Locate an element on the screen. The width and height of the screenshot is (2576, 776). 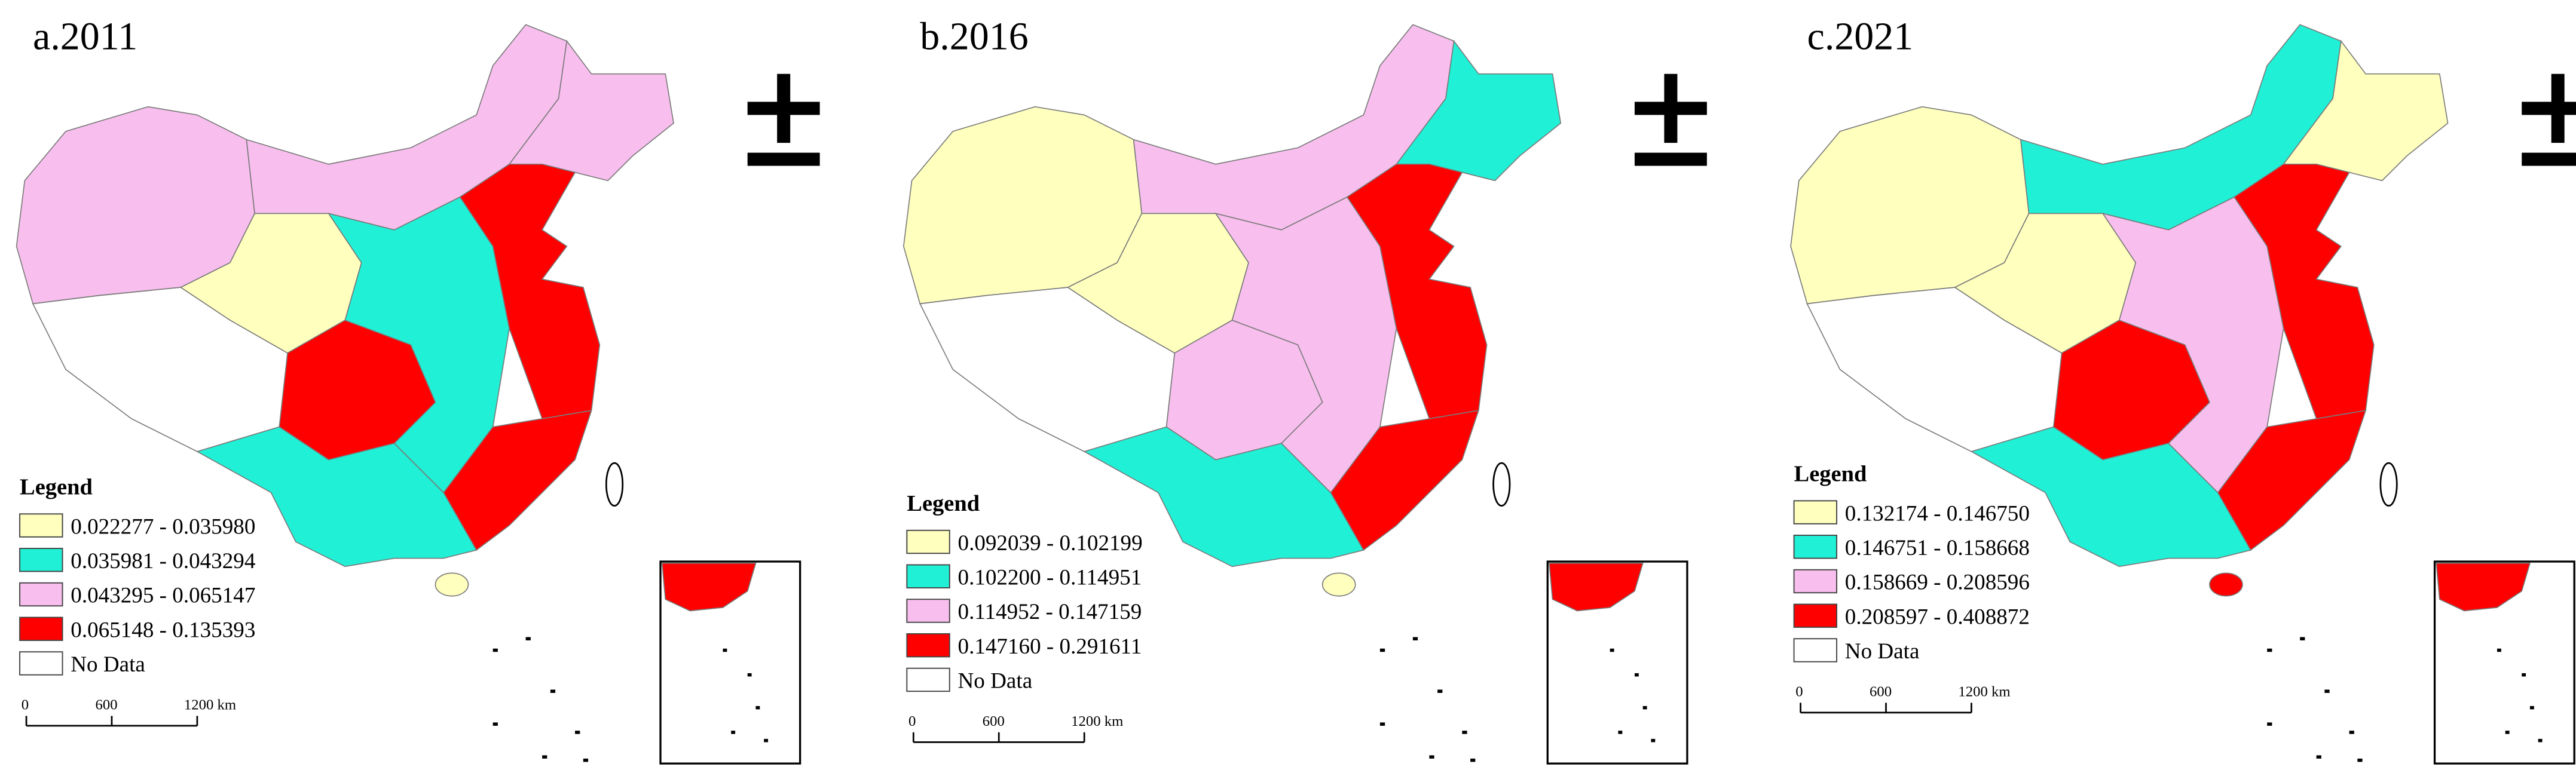
legend-label: 0.158669 - 0.208596 is located at coordinates (1937, 583).